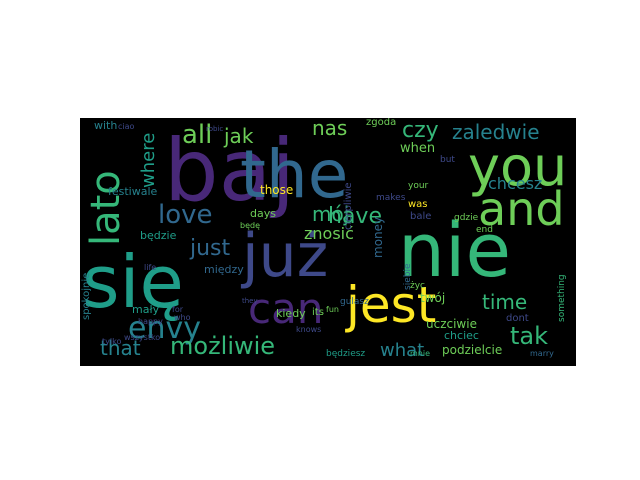 Image resolution: width=640 pixels, height=480 pixels. I want to click on word-tylko: tylko, so click(112, 341).